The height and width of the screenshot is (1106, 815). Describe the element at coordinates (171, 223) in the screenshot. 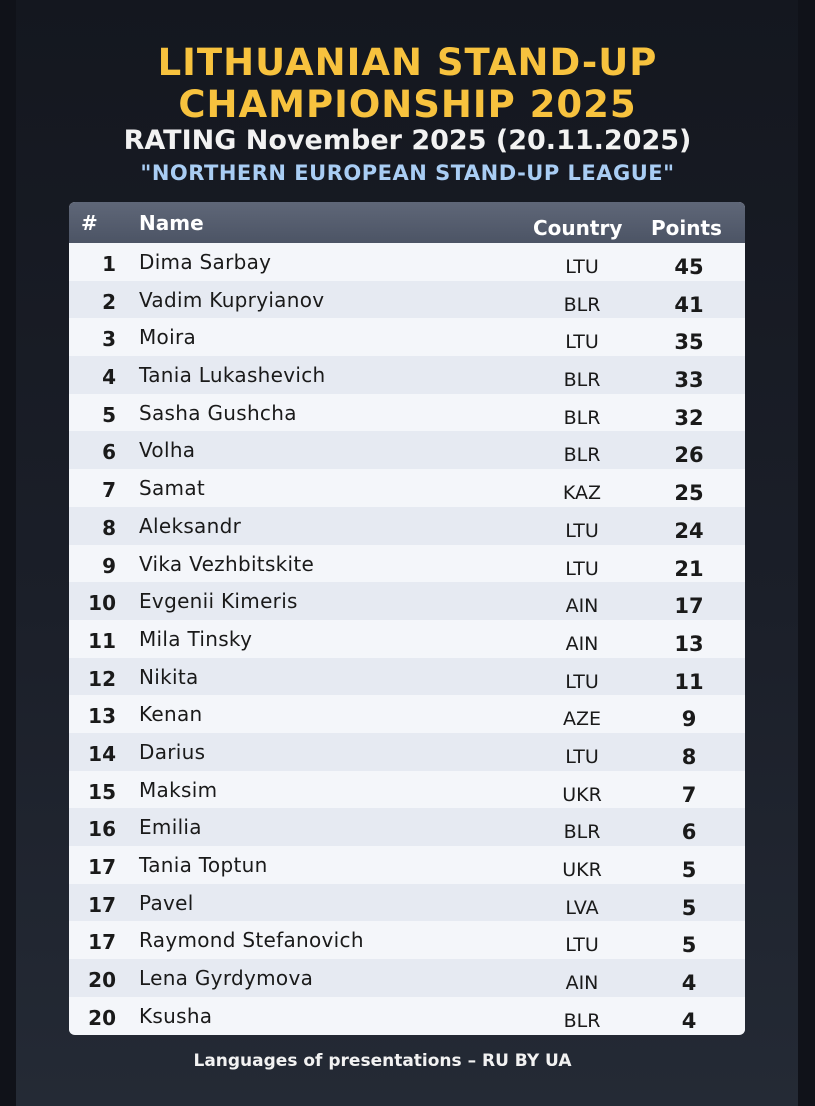

I see `column-header-name: Name` at that location.